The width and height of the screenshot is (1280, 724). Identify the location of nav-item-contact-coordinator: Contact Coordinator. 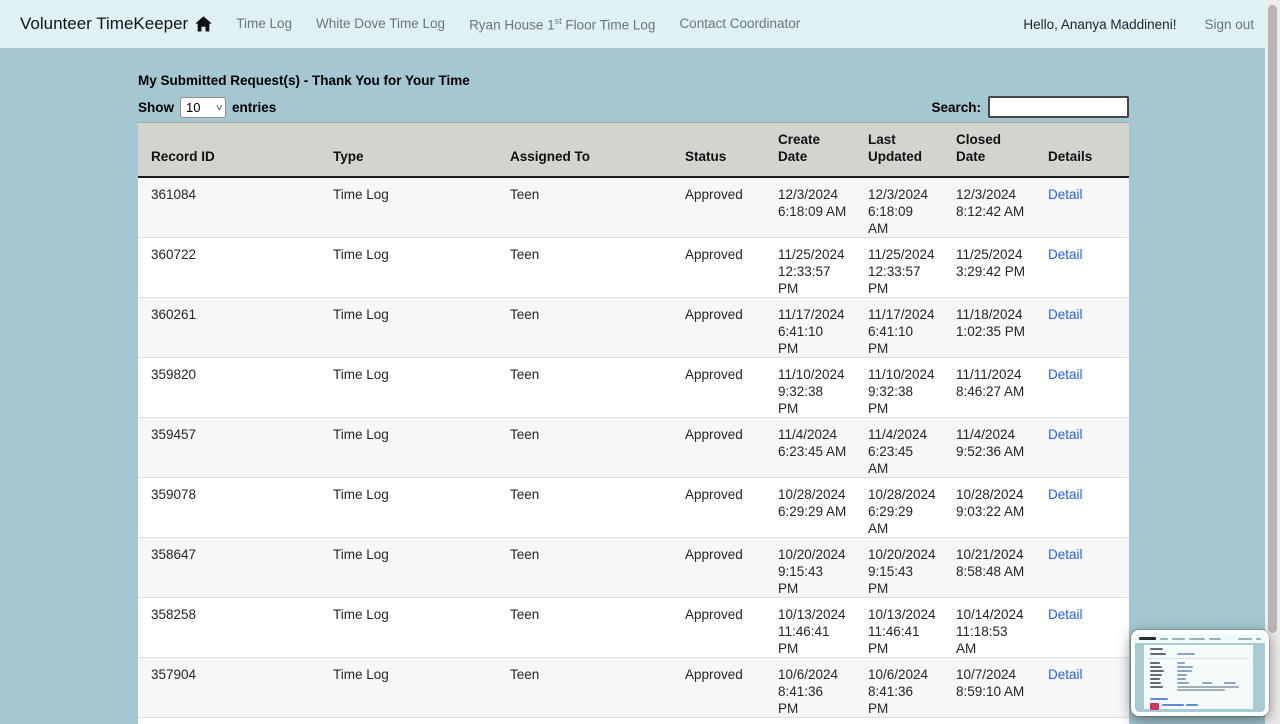
(740, 23).